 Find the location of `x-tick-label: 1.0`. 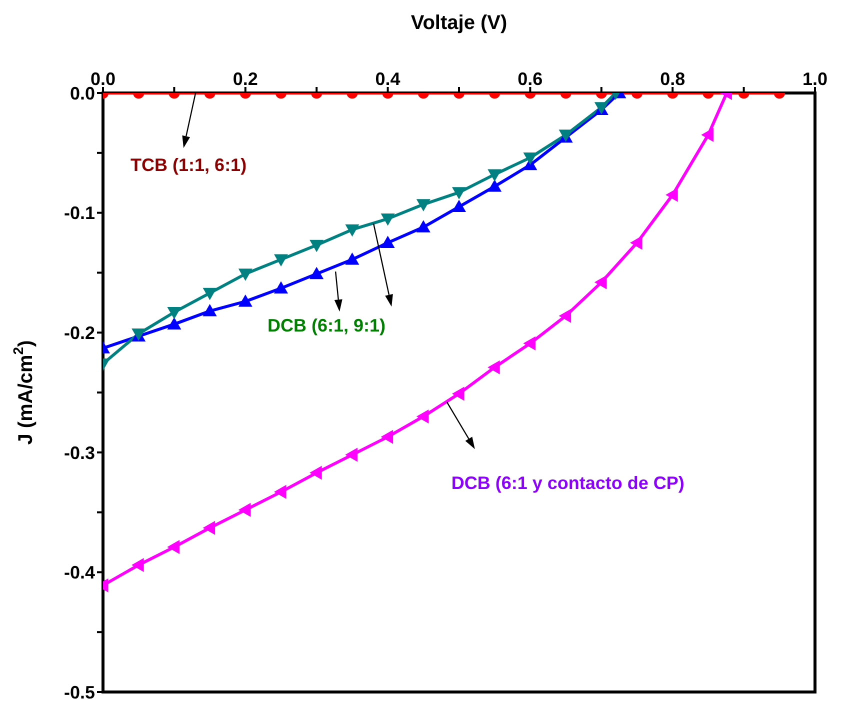

x-tick-label: 1.0 is located at coordinates (815, 79).